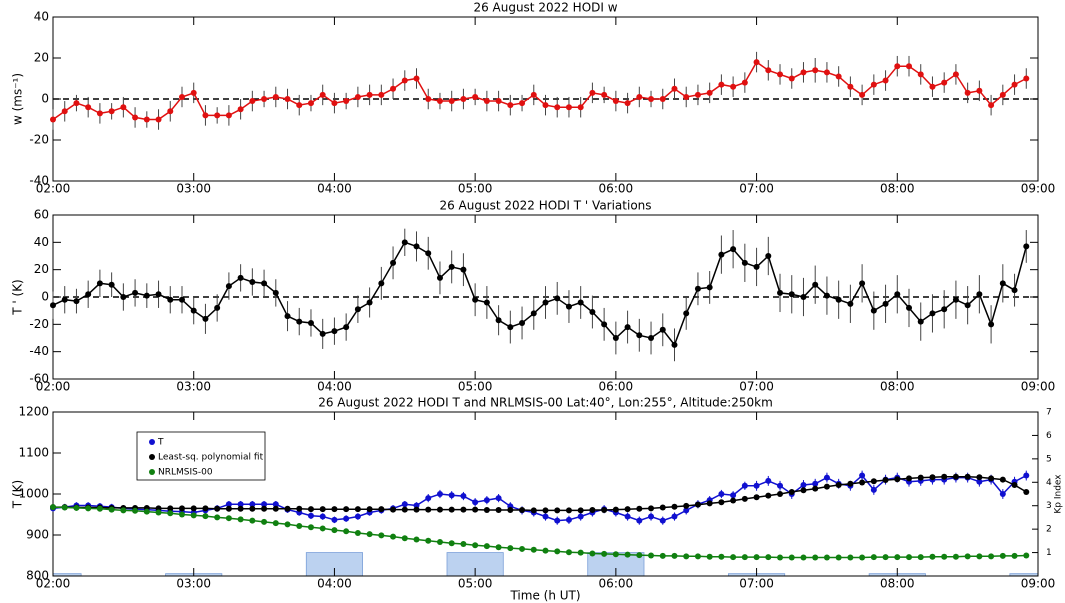  I want to click on x-tick-label: 09:00, so click(1038, 189).